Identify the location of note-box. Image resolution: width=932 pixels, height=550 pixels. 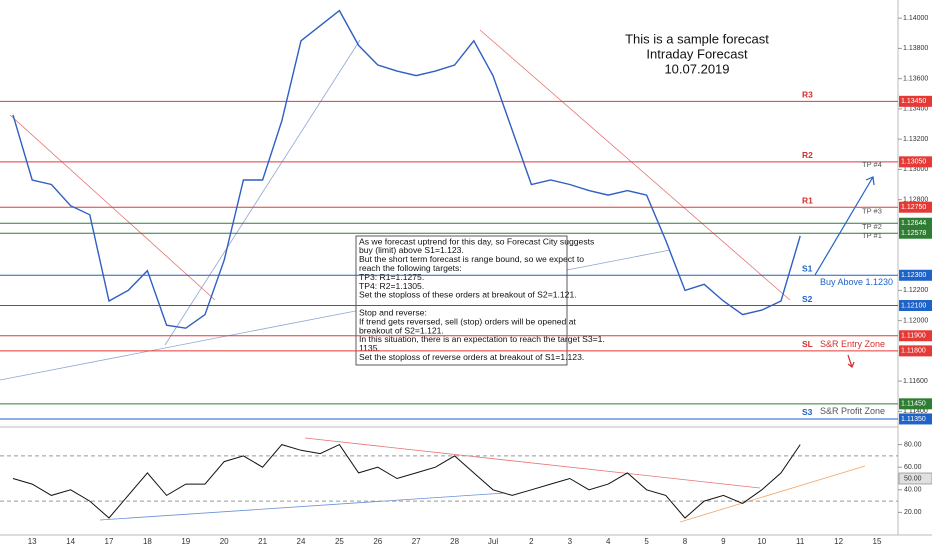
(461, 300).